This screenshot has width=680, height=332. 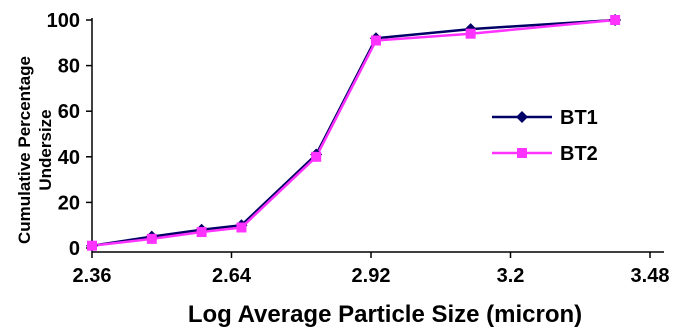 What do you see at coordinates (45, 149) in the screenshot?
I see `y-axis-title-line-2: Undersize` at bounding box center [45, 149].